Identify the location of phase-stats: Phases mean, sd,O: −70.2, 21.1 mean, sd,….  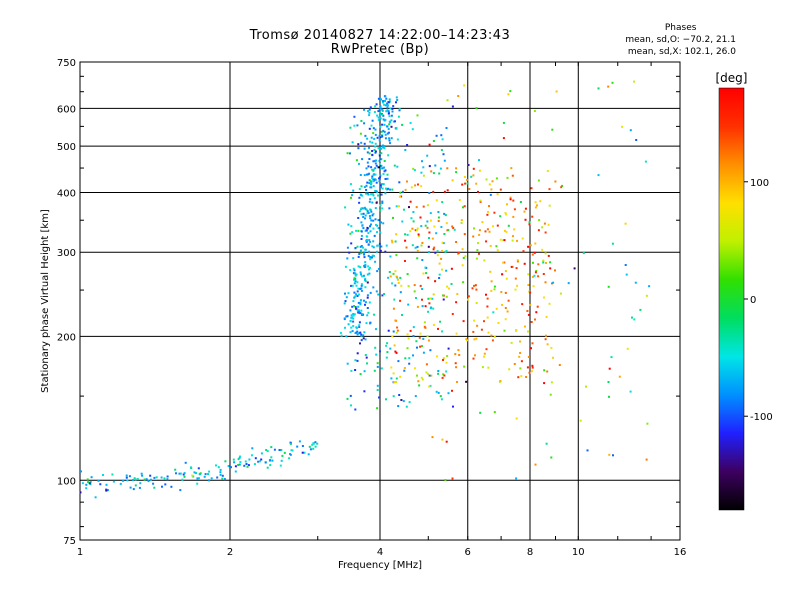
(680, 40).